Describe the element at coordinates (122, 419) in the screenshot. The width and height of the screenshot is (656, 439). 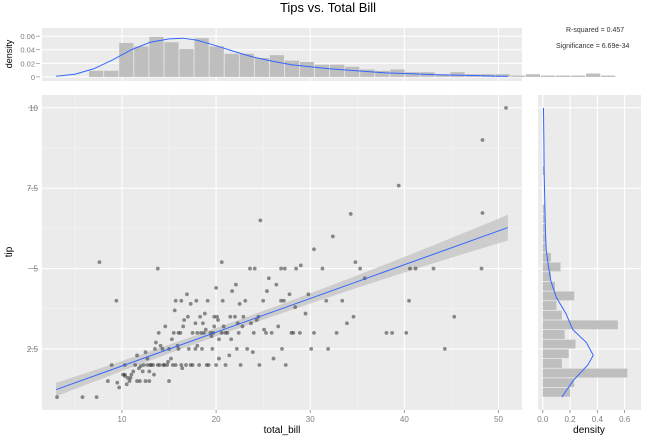
I see `x-tick-label: 10` at that location.